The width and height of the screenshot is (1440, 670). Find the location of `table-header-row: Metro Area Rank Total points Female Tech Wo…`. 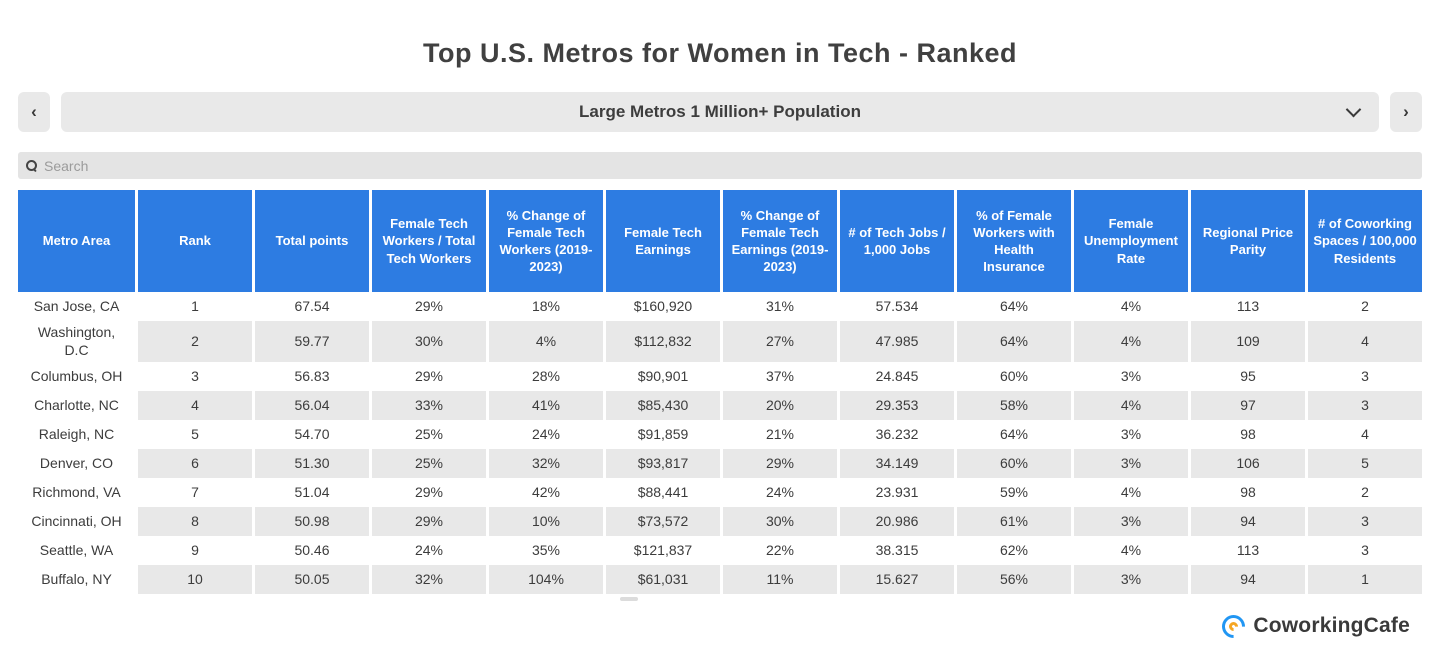

table-header-row: Metro Area Rank Total points Female Tech Wo… is located at coordinates (720, 241).